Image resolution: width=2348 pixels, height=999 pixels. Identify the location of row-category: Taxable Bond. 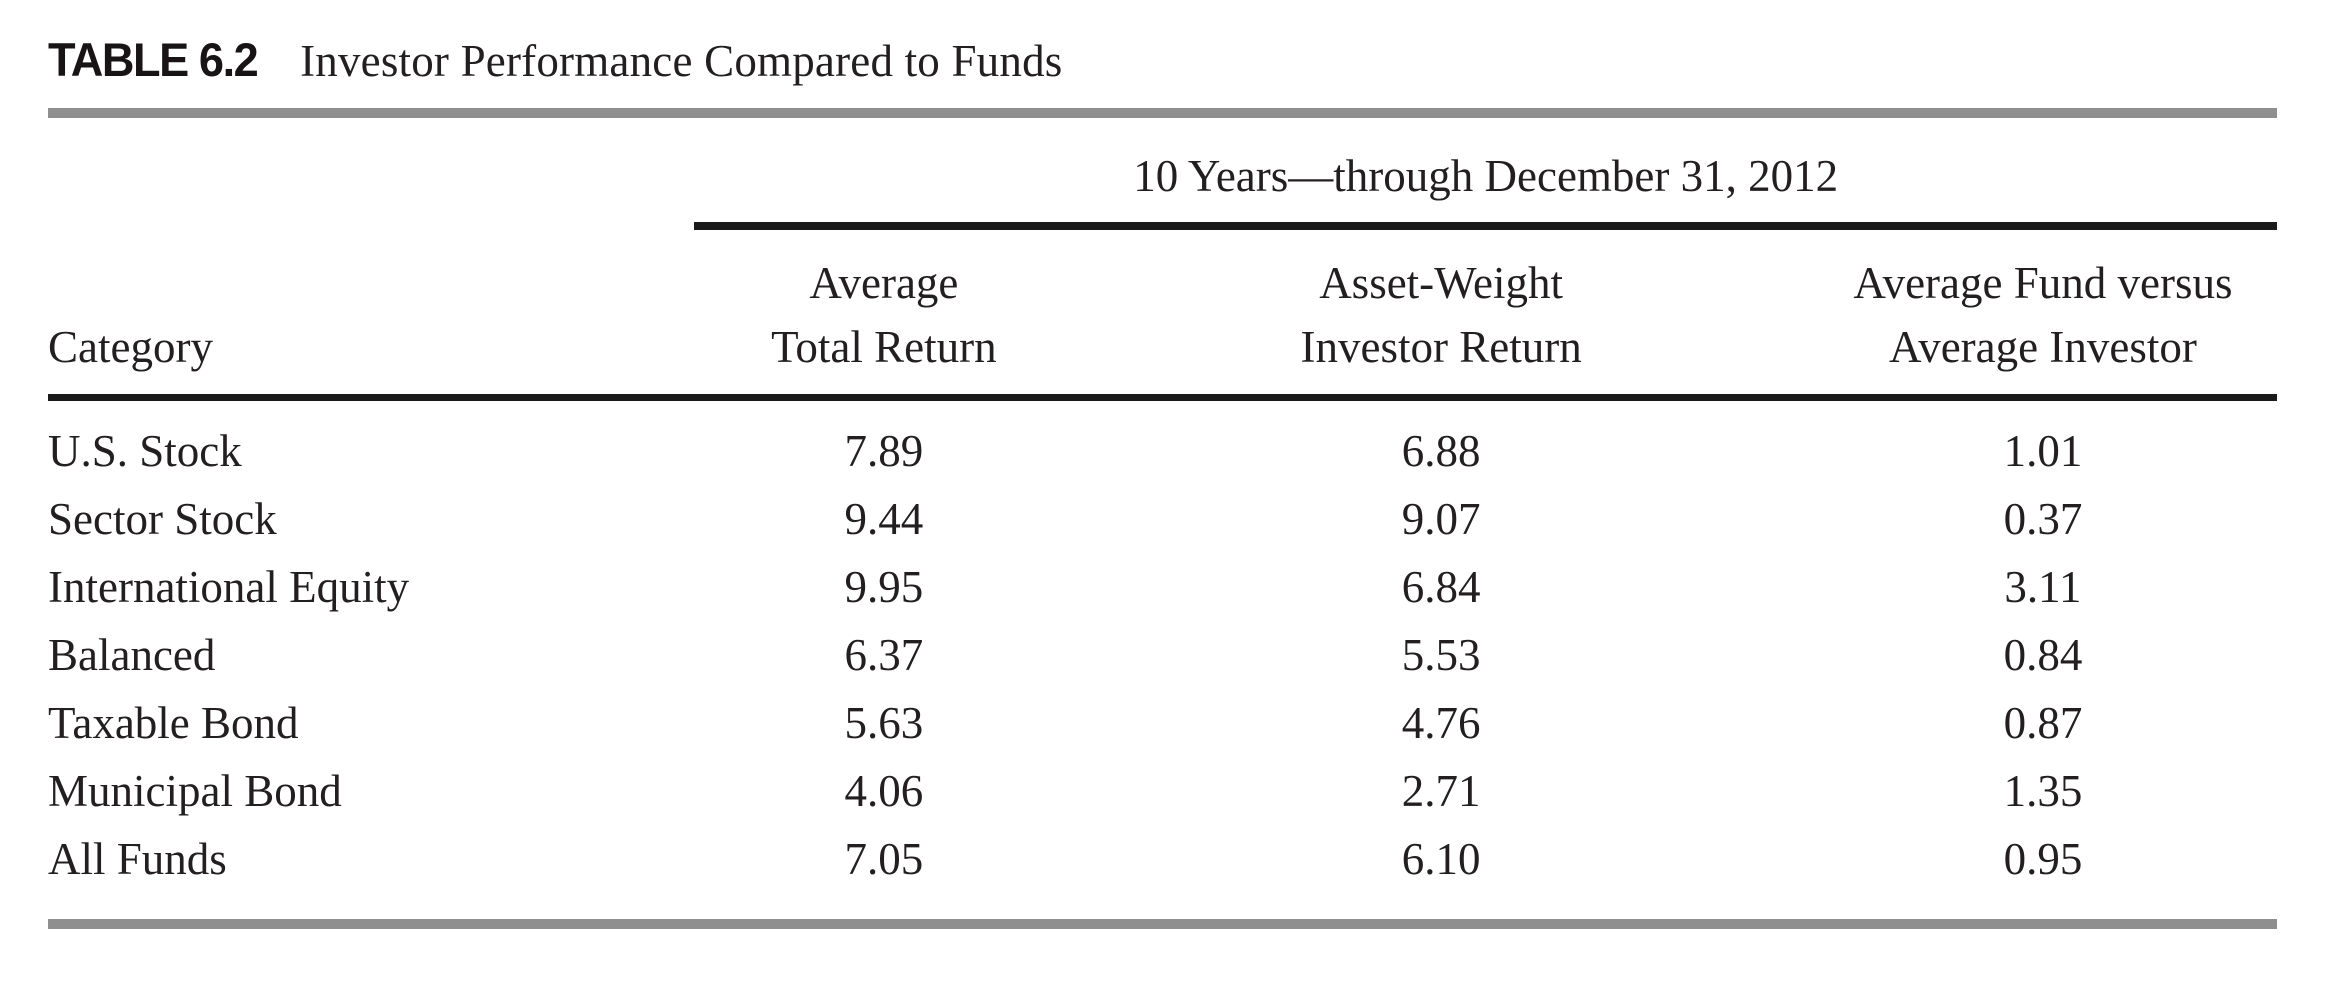
(173, 722).